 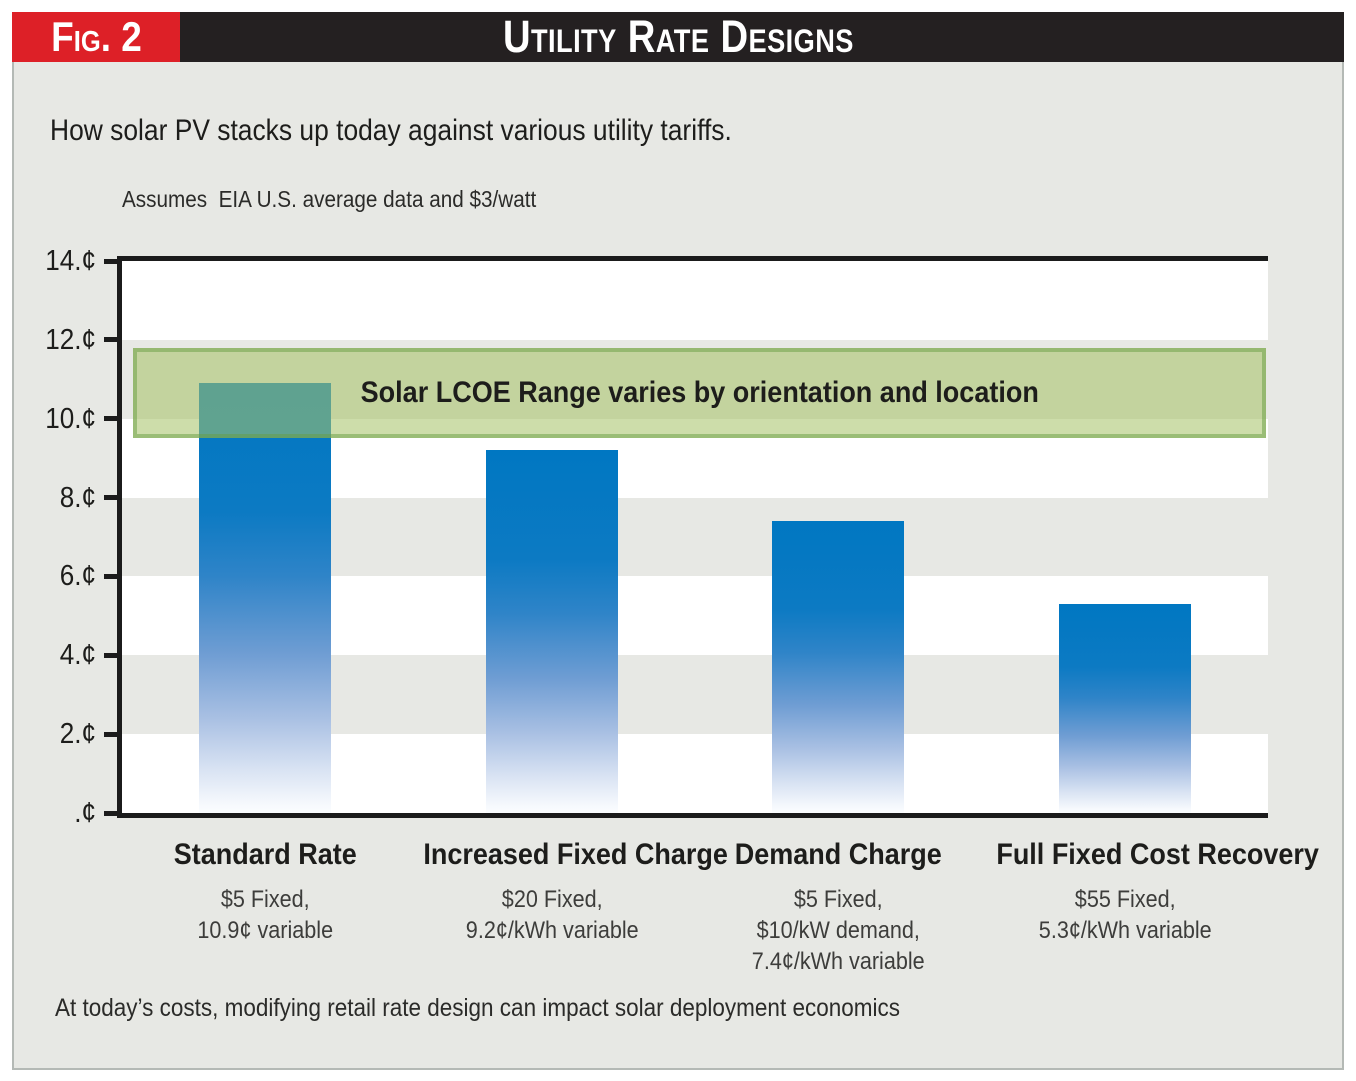 I want to click on category-label: Full Fixed Cost Recovery, so click(x=1157, y=854).